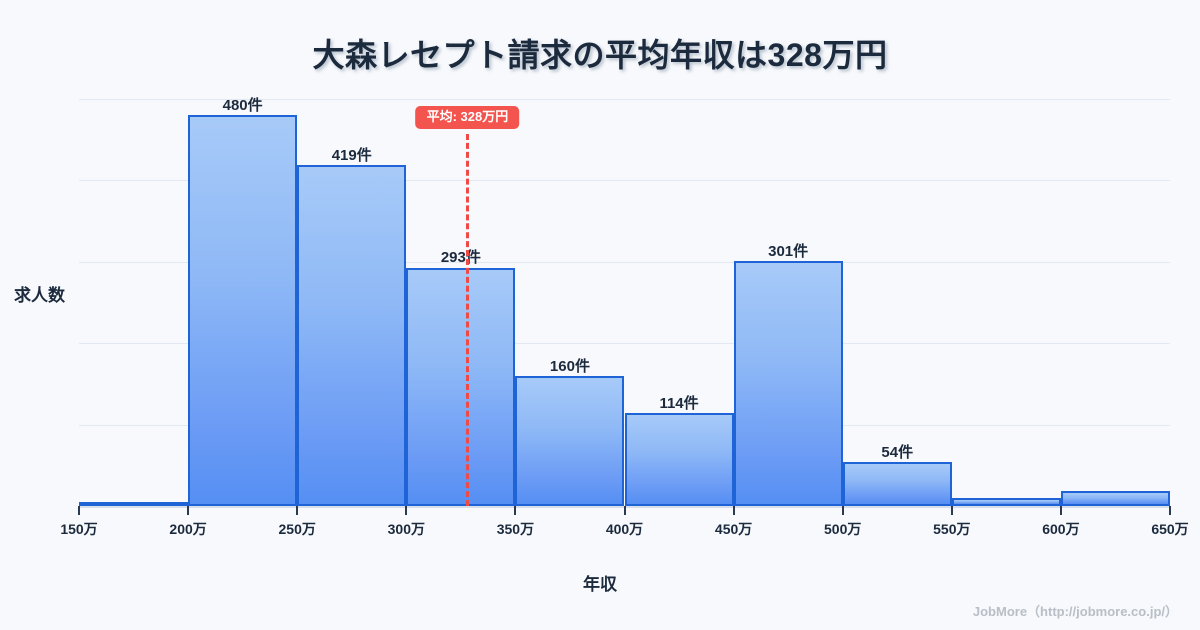 This screenshot has height=630, width=1200. Describe the element at coordinates (624, 529) in the screenshot. I see `x-tick-label: 400万` at that location.